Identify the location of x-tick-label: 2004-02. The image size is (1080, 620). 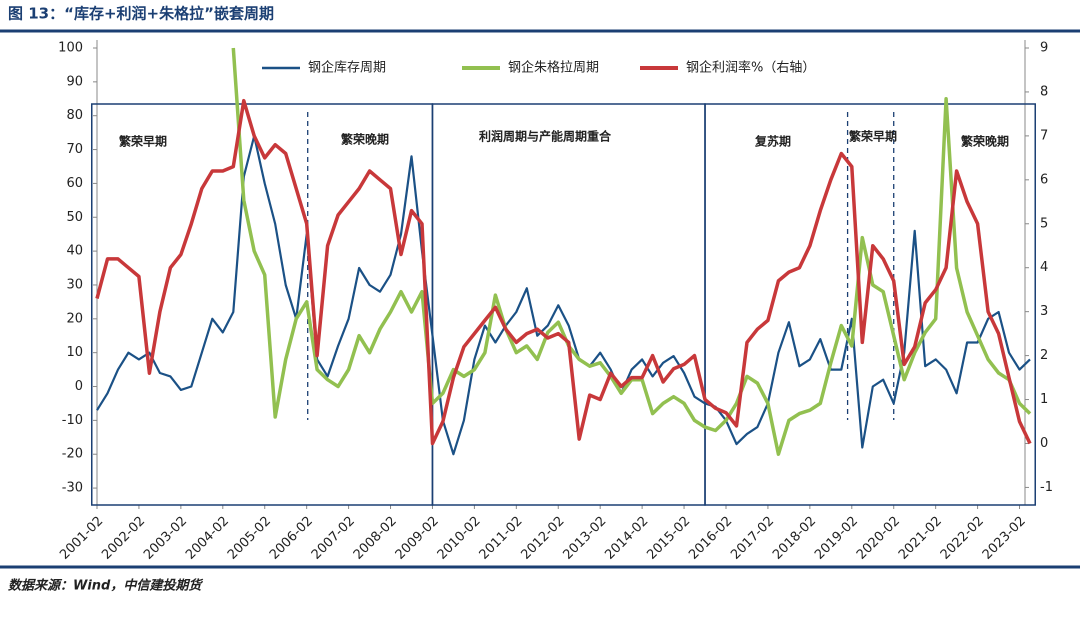
(207, 538).